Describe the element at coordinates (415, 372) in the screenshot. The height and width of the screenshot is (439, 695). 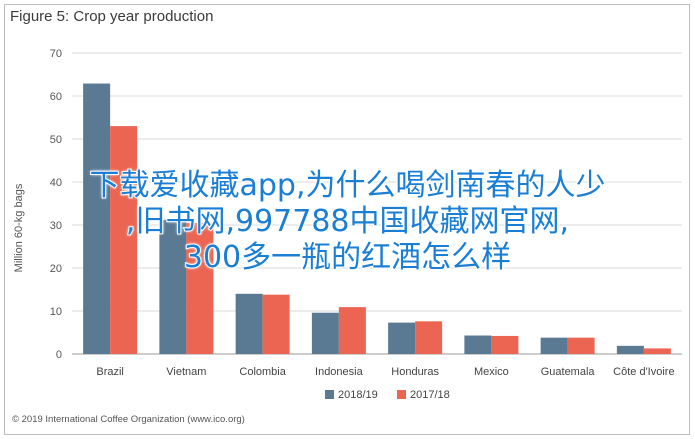
I see `x-tick-label: Honduras` at that location.